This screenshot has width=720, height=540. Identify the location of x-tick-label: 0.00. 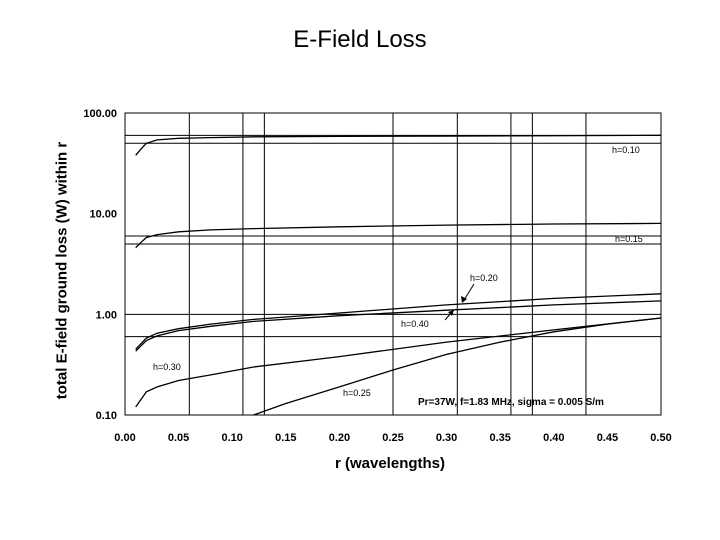
(124, 438).